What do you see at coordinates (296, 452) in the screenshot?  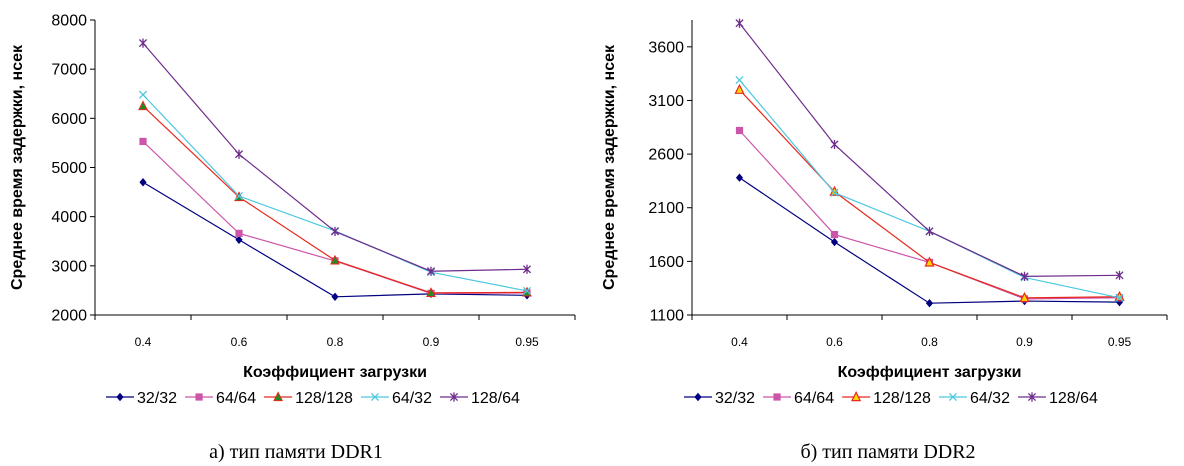 I see `chart-caption: а) тип памяти DDR1` at bounding box center [296, 452].